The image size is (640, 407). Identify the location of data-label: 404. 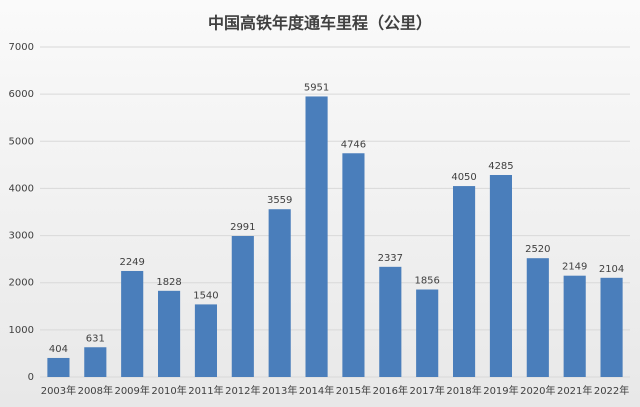
(58, 349).